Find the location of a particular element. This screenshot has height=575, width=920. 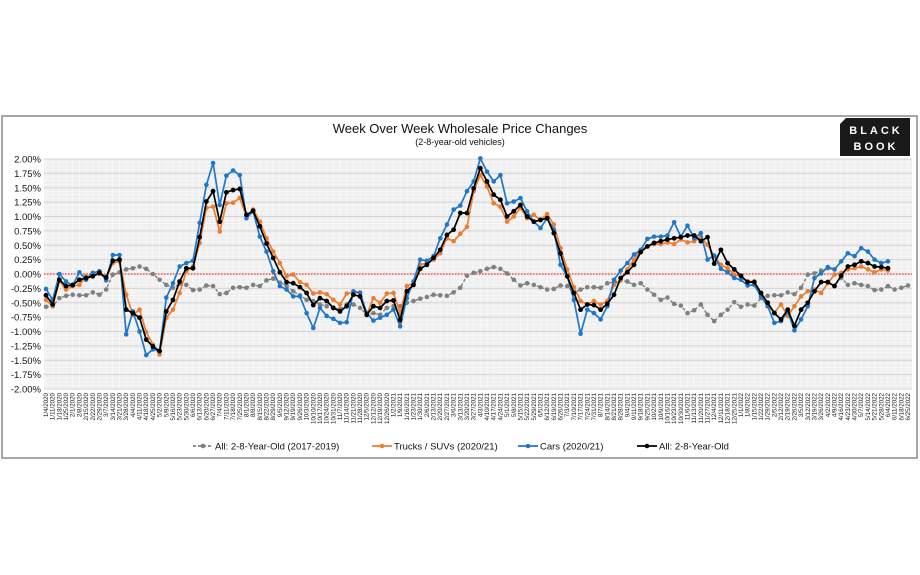

y-tick-label: 1.75% is located at coordinates (27, 174).